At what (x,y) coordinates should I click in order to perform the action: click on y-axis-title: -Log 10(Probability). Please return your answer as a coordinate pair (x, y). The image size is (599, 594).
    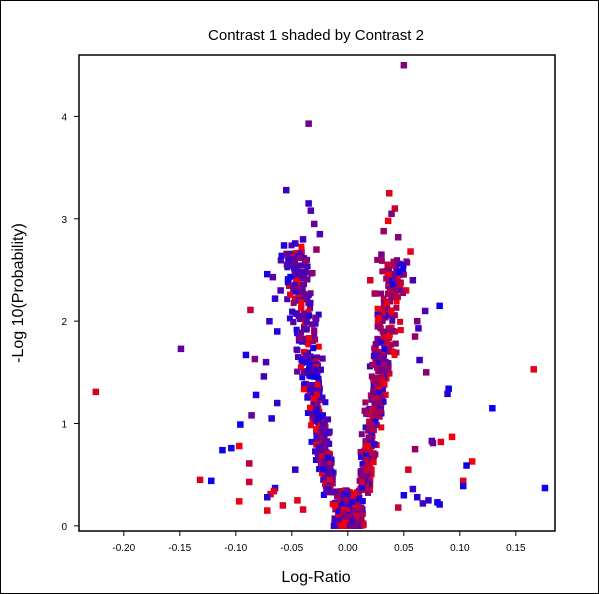
    Looking at the image, I should click on (18, 293).